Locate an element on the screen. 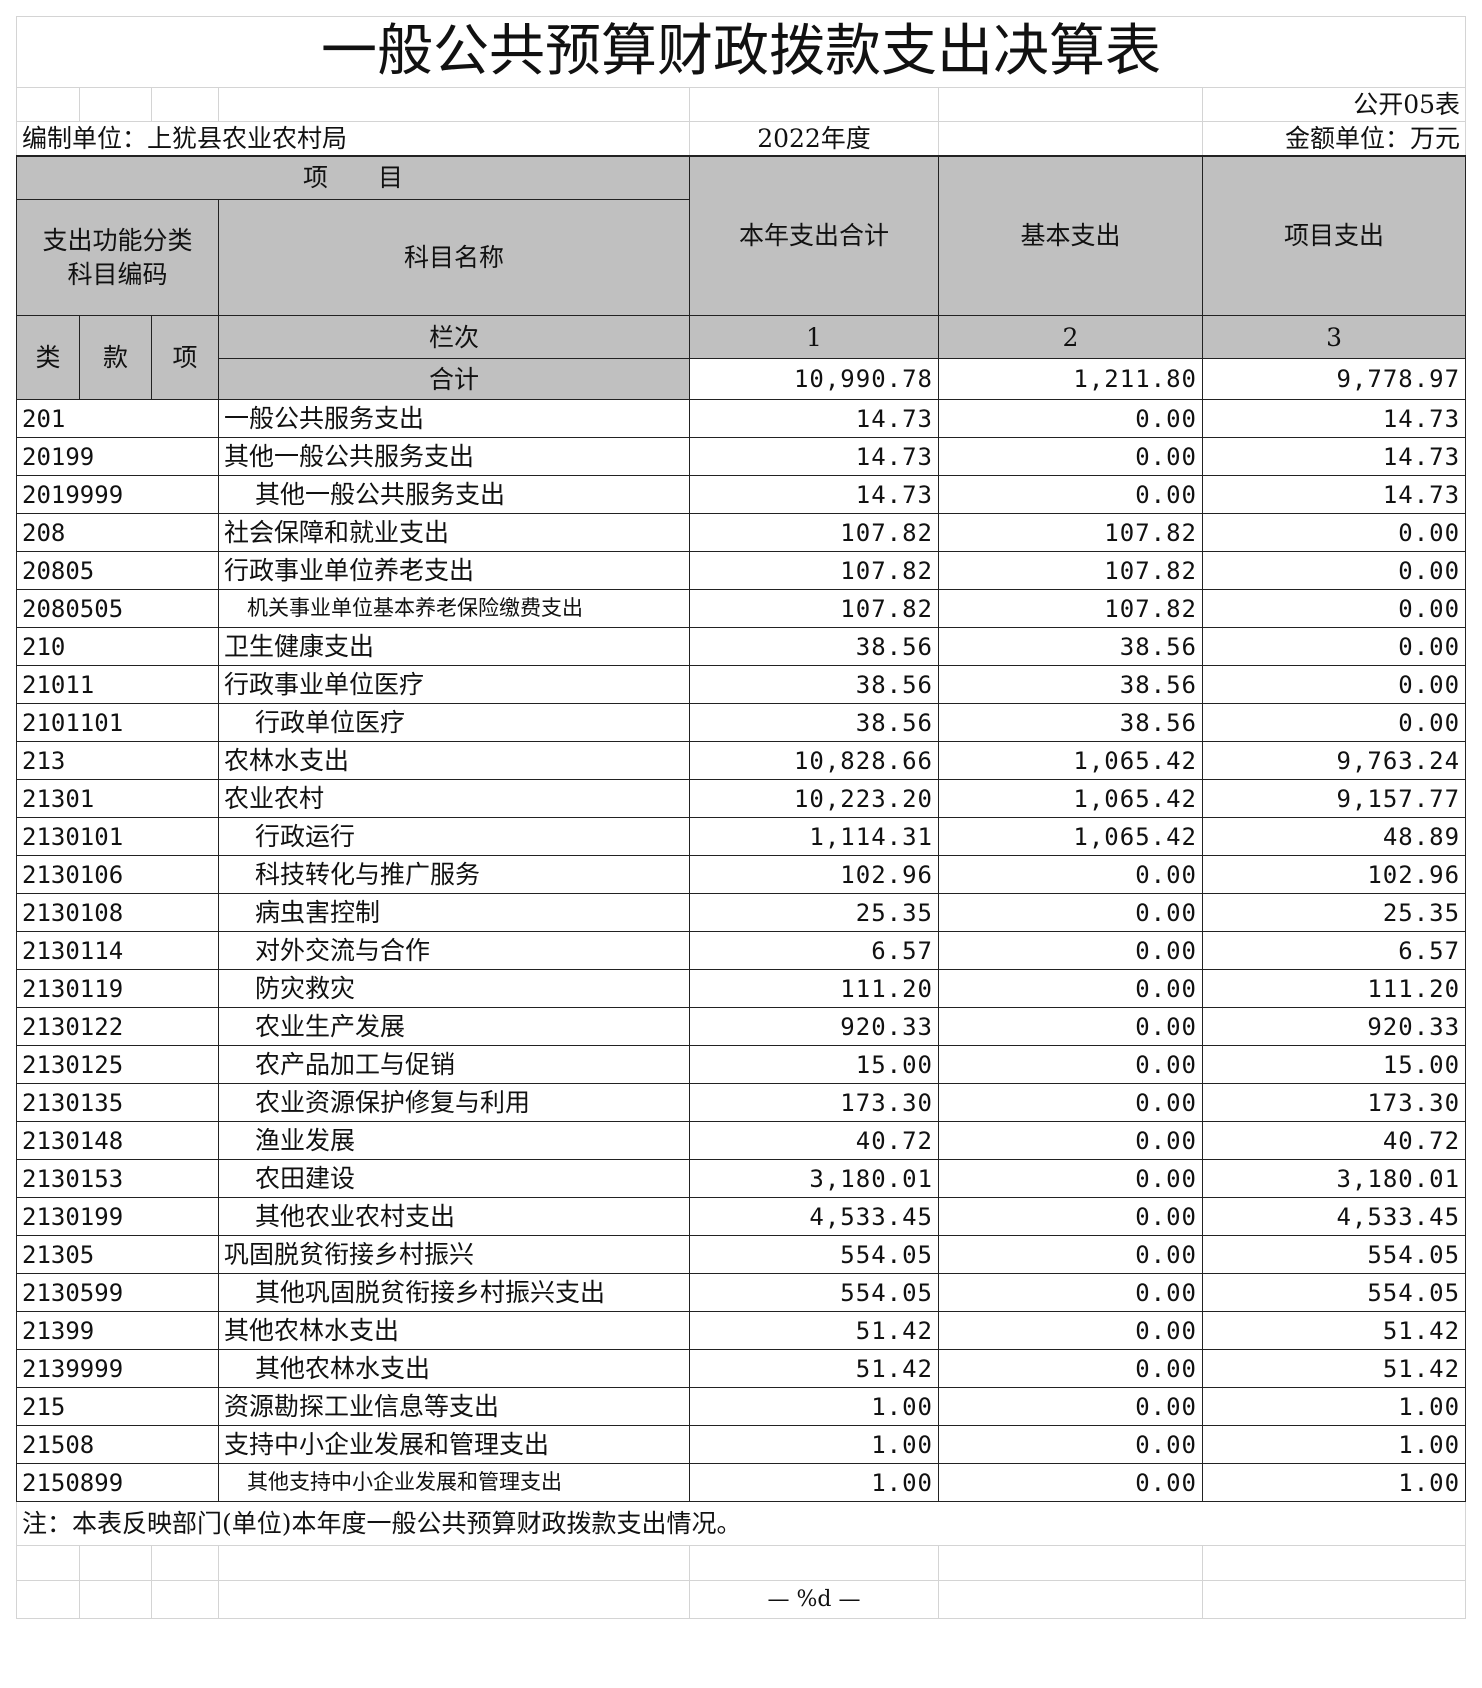  compiling-unit: 编制单位：上犹县农业农村局 is located at coordinates (353, 139).